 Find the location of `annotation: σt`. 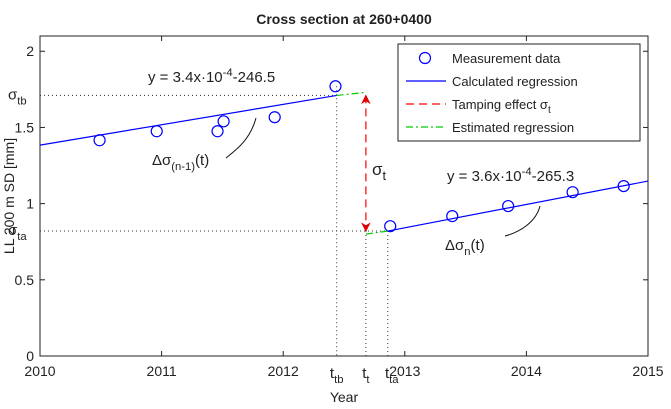

annotation: σt is located at coordinates (379, 171).